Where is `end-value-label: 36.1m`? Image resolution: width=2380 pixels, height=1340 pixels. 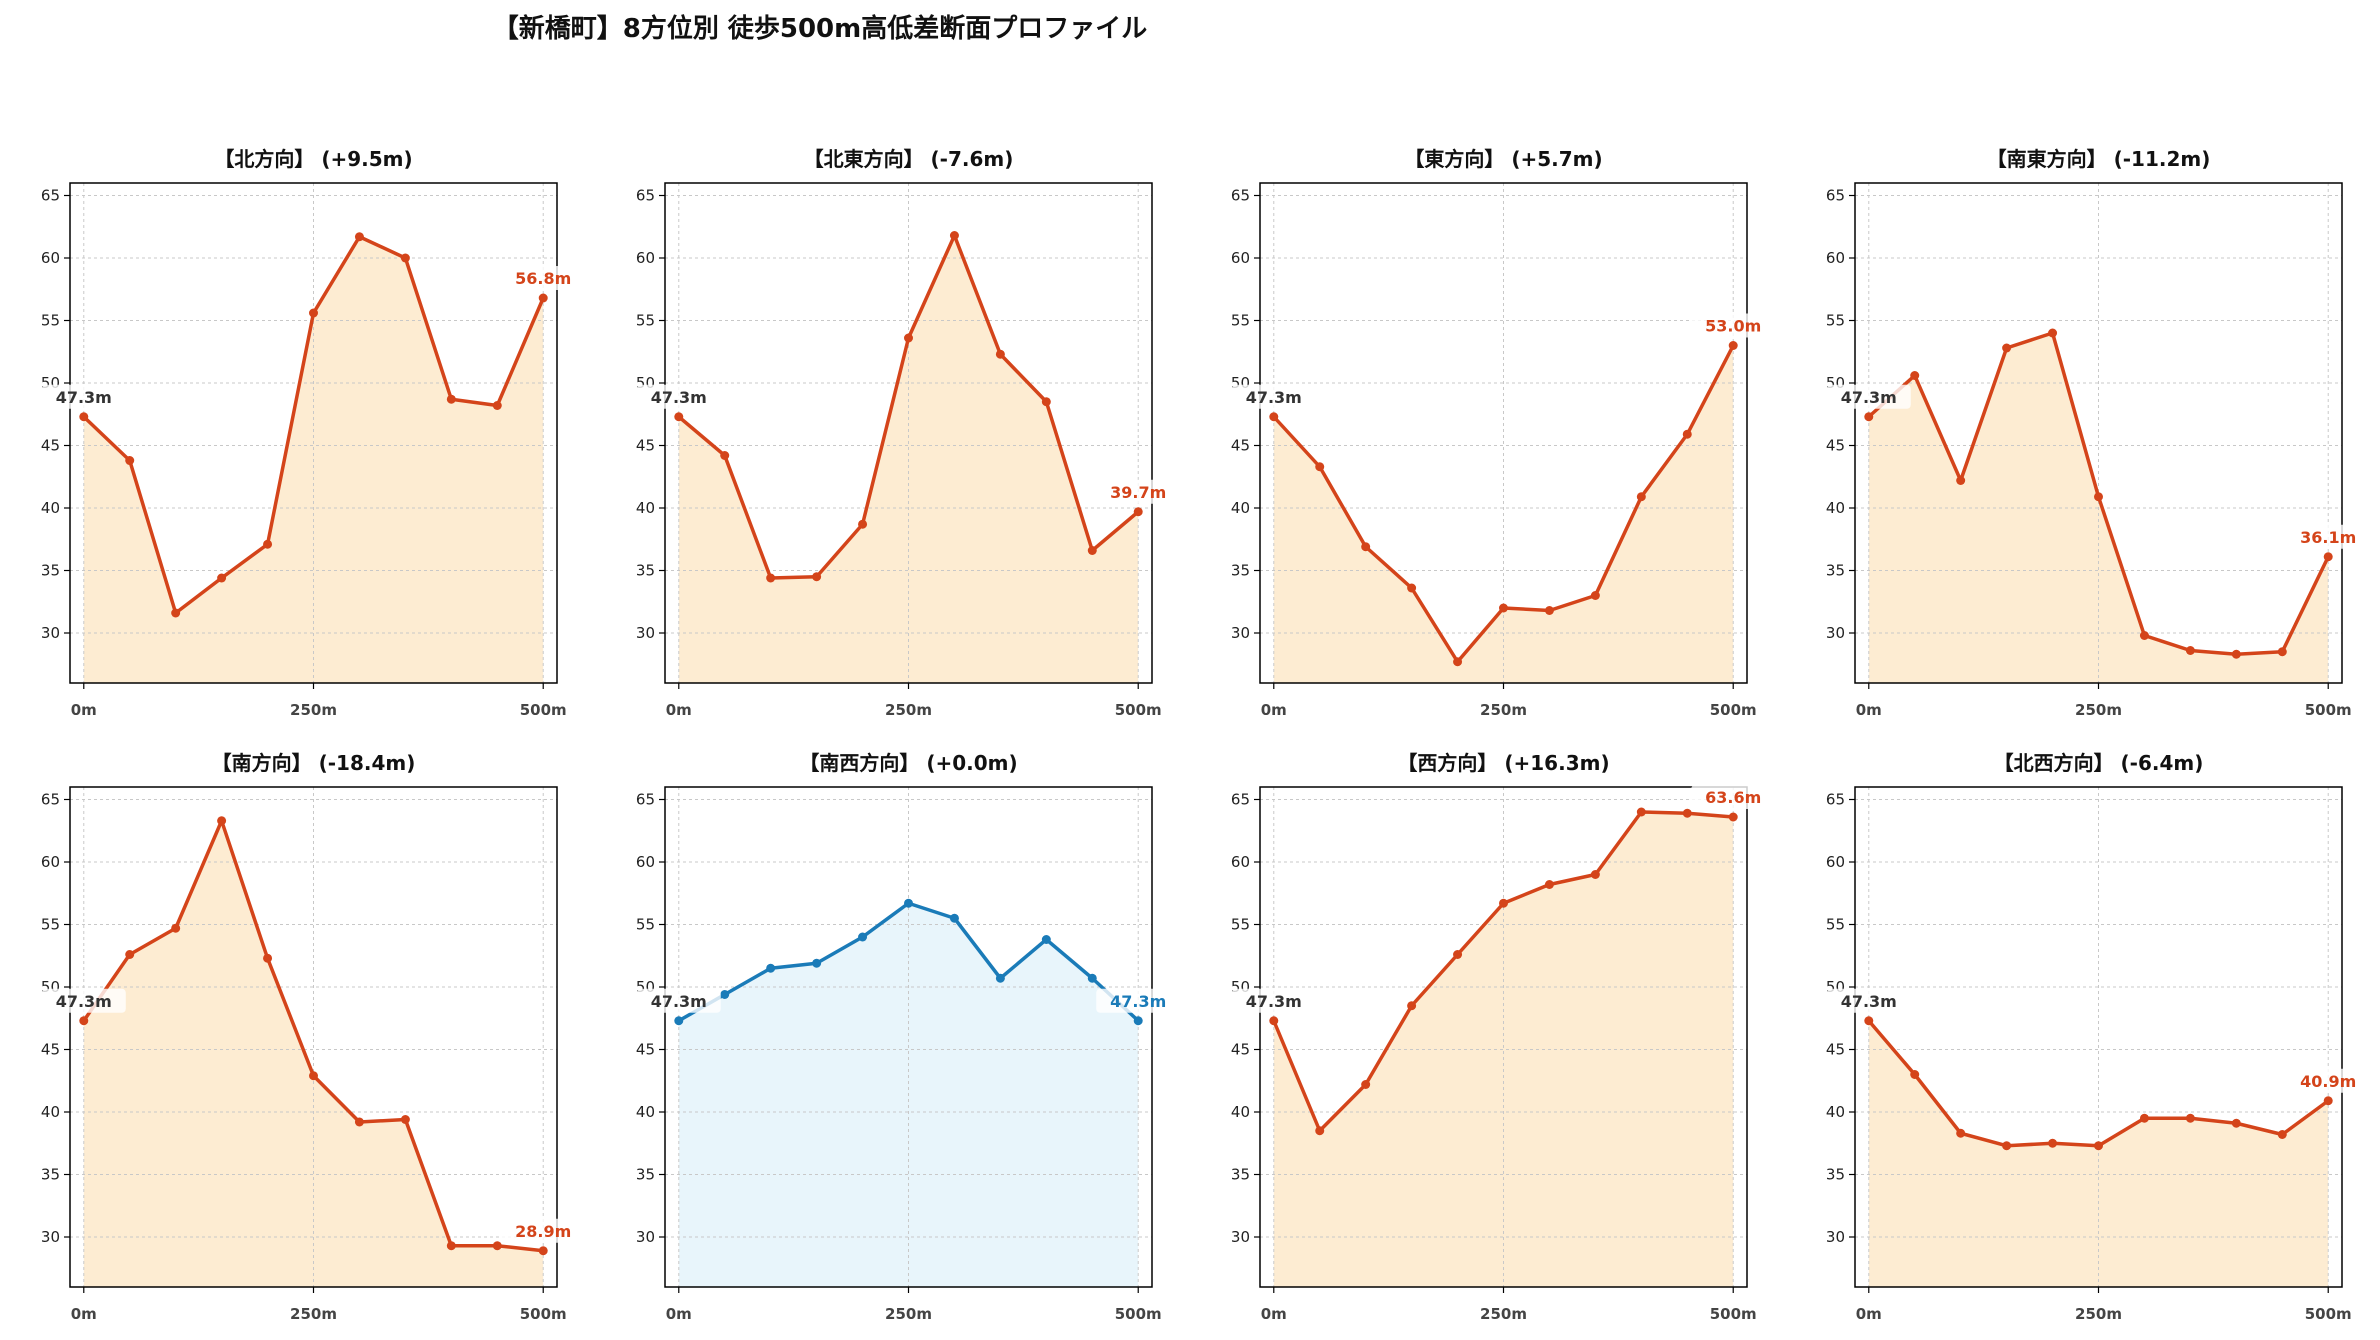
end-value-label: 36.1m is located at coordinates (2328, 537).